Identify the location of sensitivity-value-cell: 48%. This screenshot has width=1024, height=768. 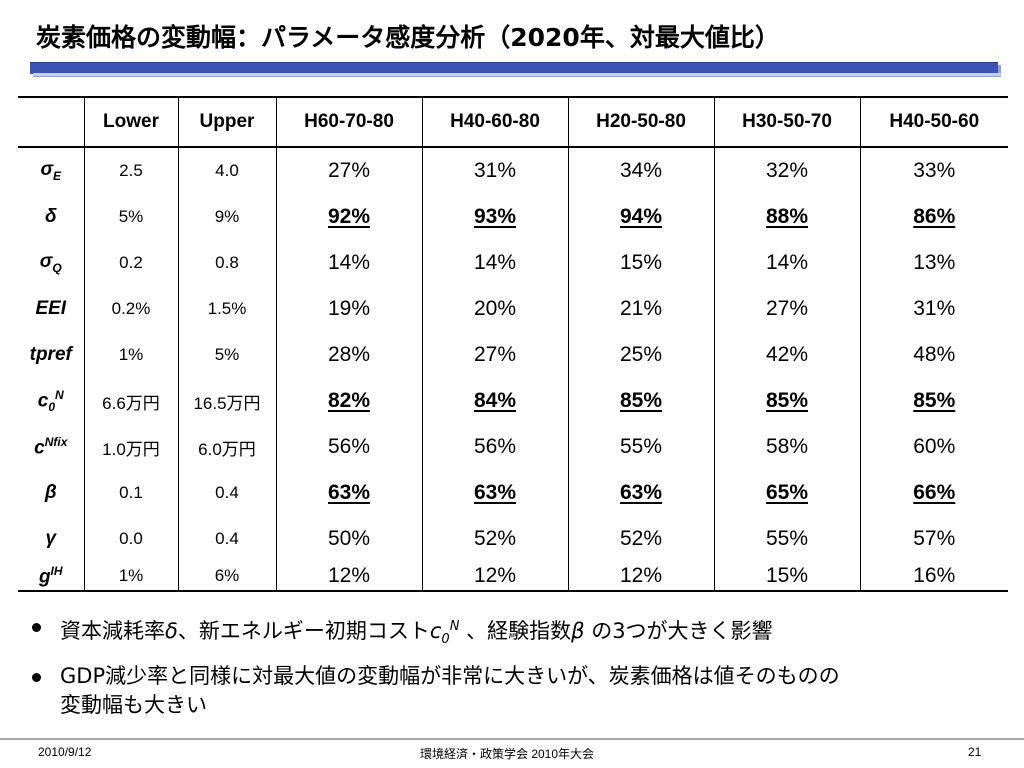
(933, 355).